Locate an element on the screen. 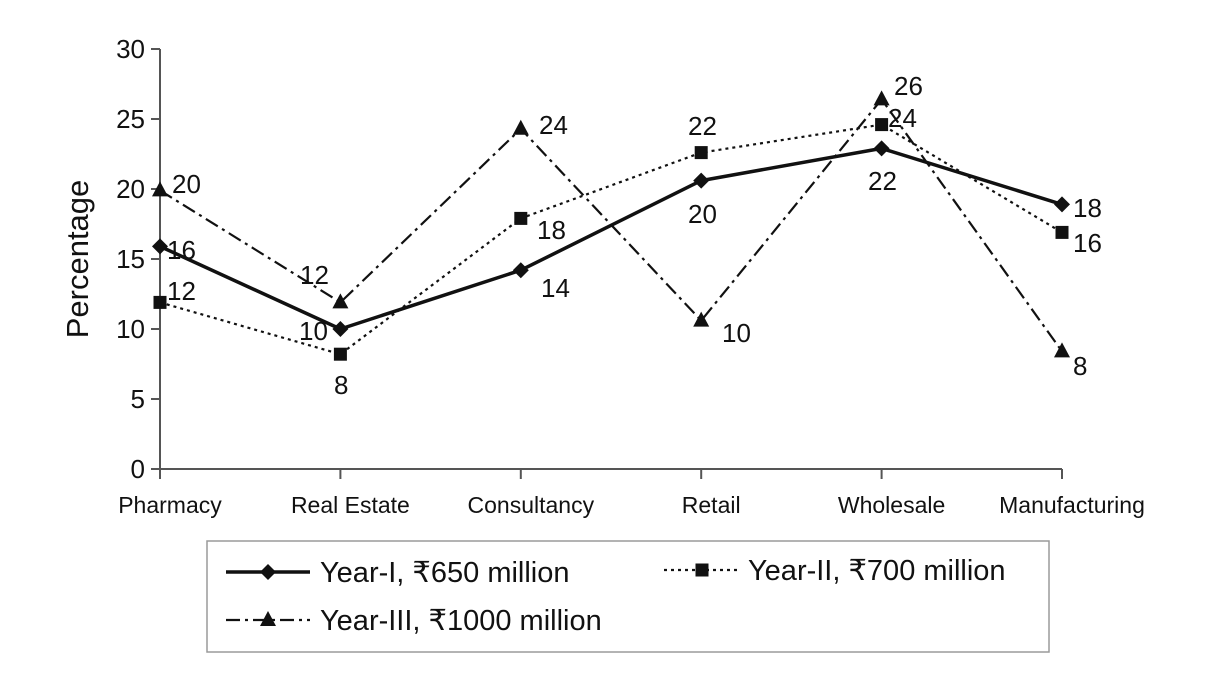 The width and height of the screenshot is (1216, 687). y-axis-ticks: 0 5 10 15 20 25 30 is located at coordinates (138, 259).